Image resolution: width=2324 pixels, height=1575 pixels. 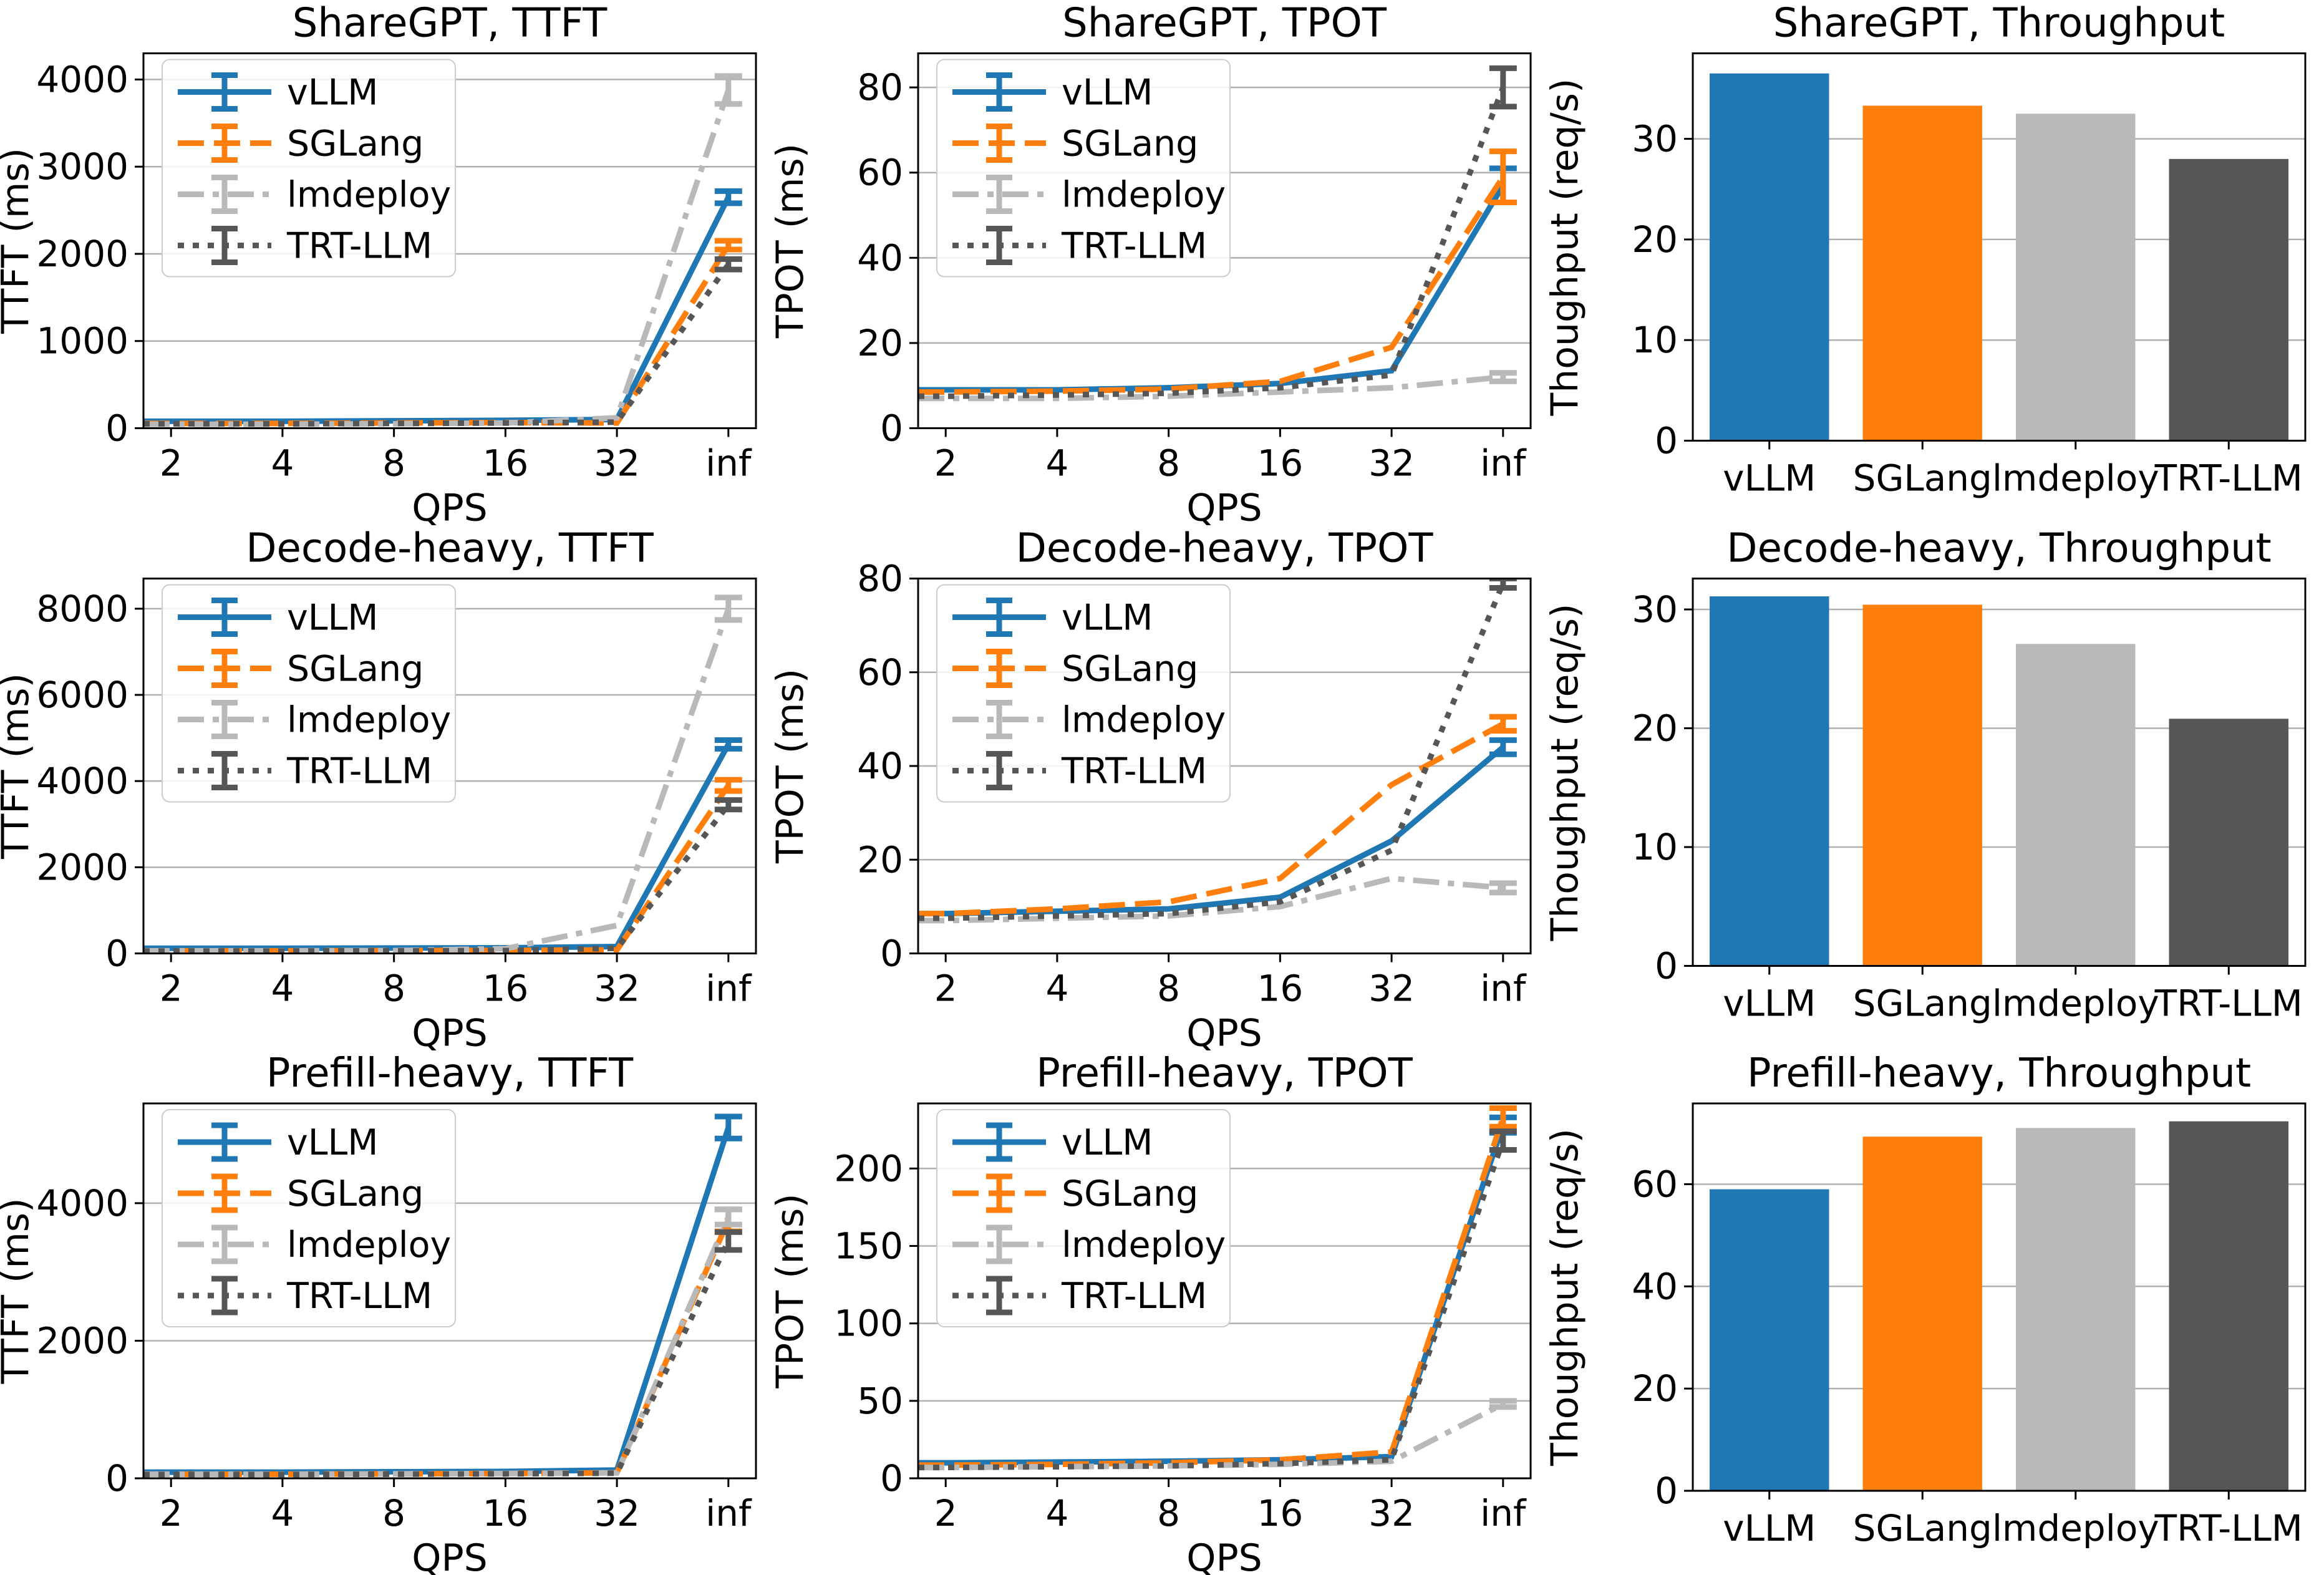 What do you see at coordinates (868, 1168) in the screenshot?
I see `y-tick-label: 200` at bounding box center [868, 1168].